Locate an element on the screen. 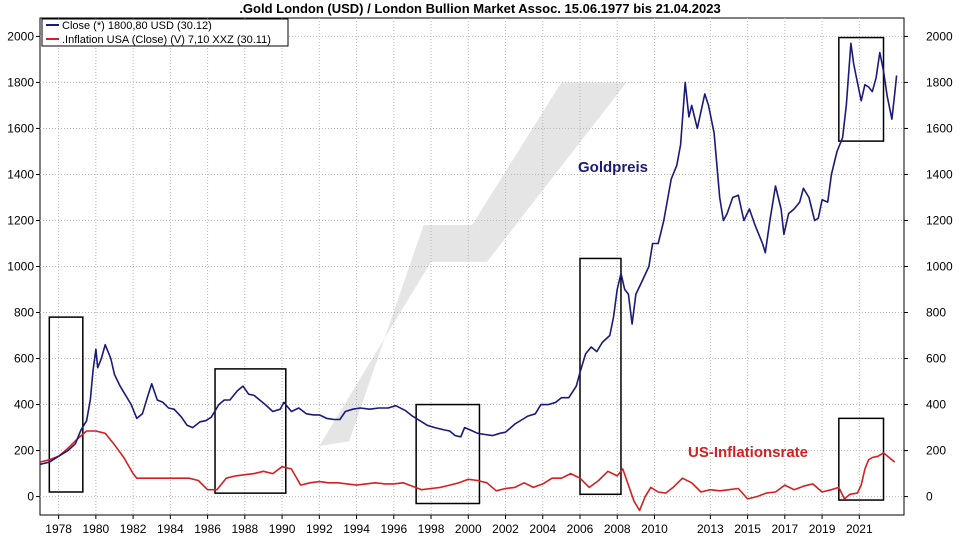 The width and height of the screenshot is (960, 540). x-tick-label: 2013 is located at coordinates (710, 529).